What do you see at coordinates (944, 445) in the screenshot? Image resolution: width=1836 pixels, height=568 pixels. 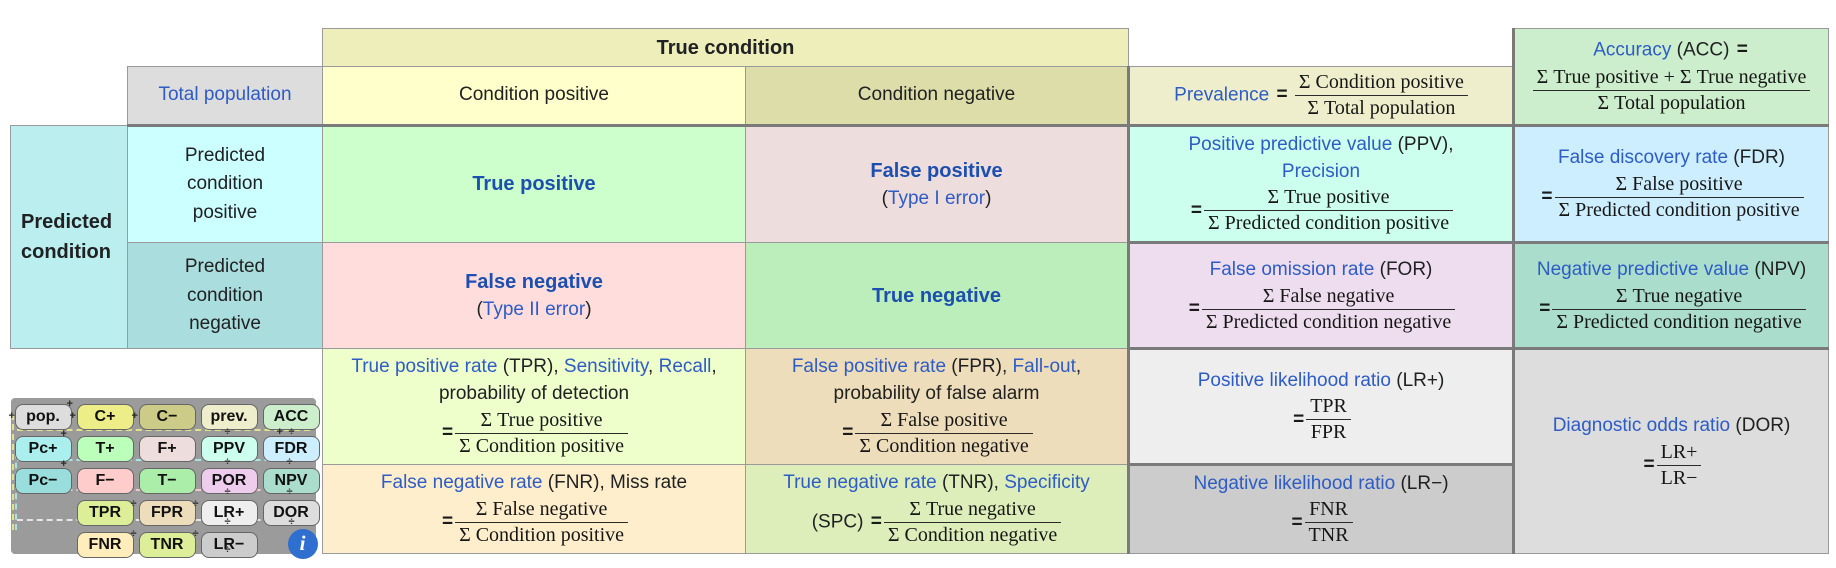 I see `fraction-denominator: Σ Condition negative` at bounding box center [944, 445].